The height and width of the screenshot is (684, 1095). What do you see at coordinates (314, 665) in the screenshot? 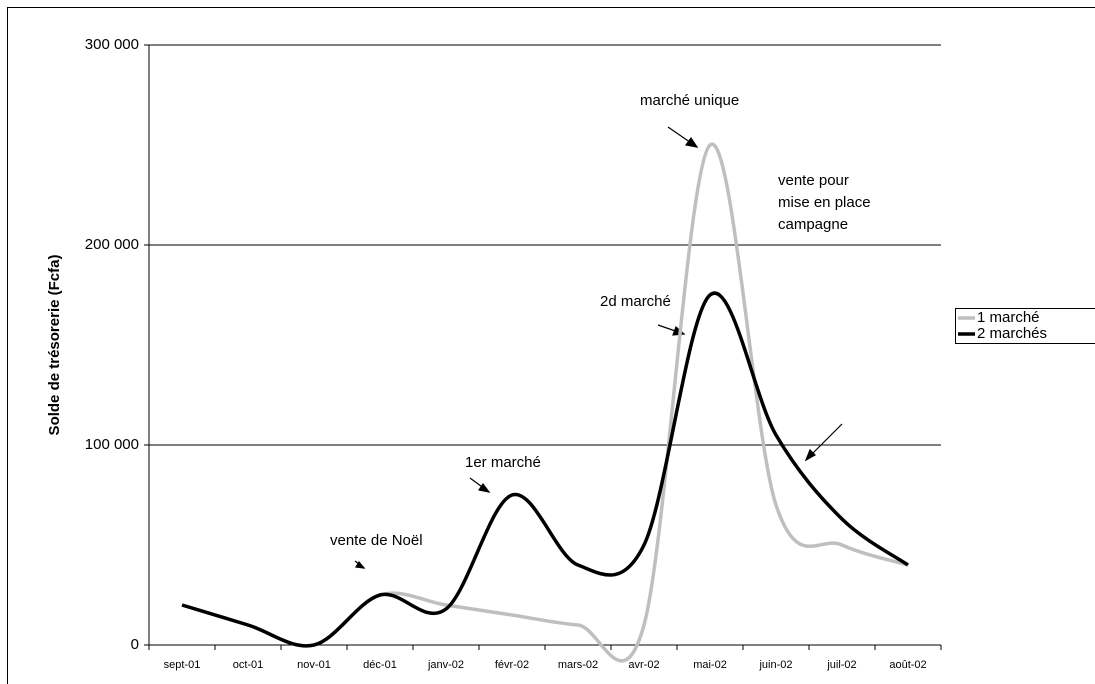
I see `x-tick-label: nov-01` at bounding box center [314, 665].